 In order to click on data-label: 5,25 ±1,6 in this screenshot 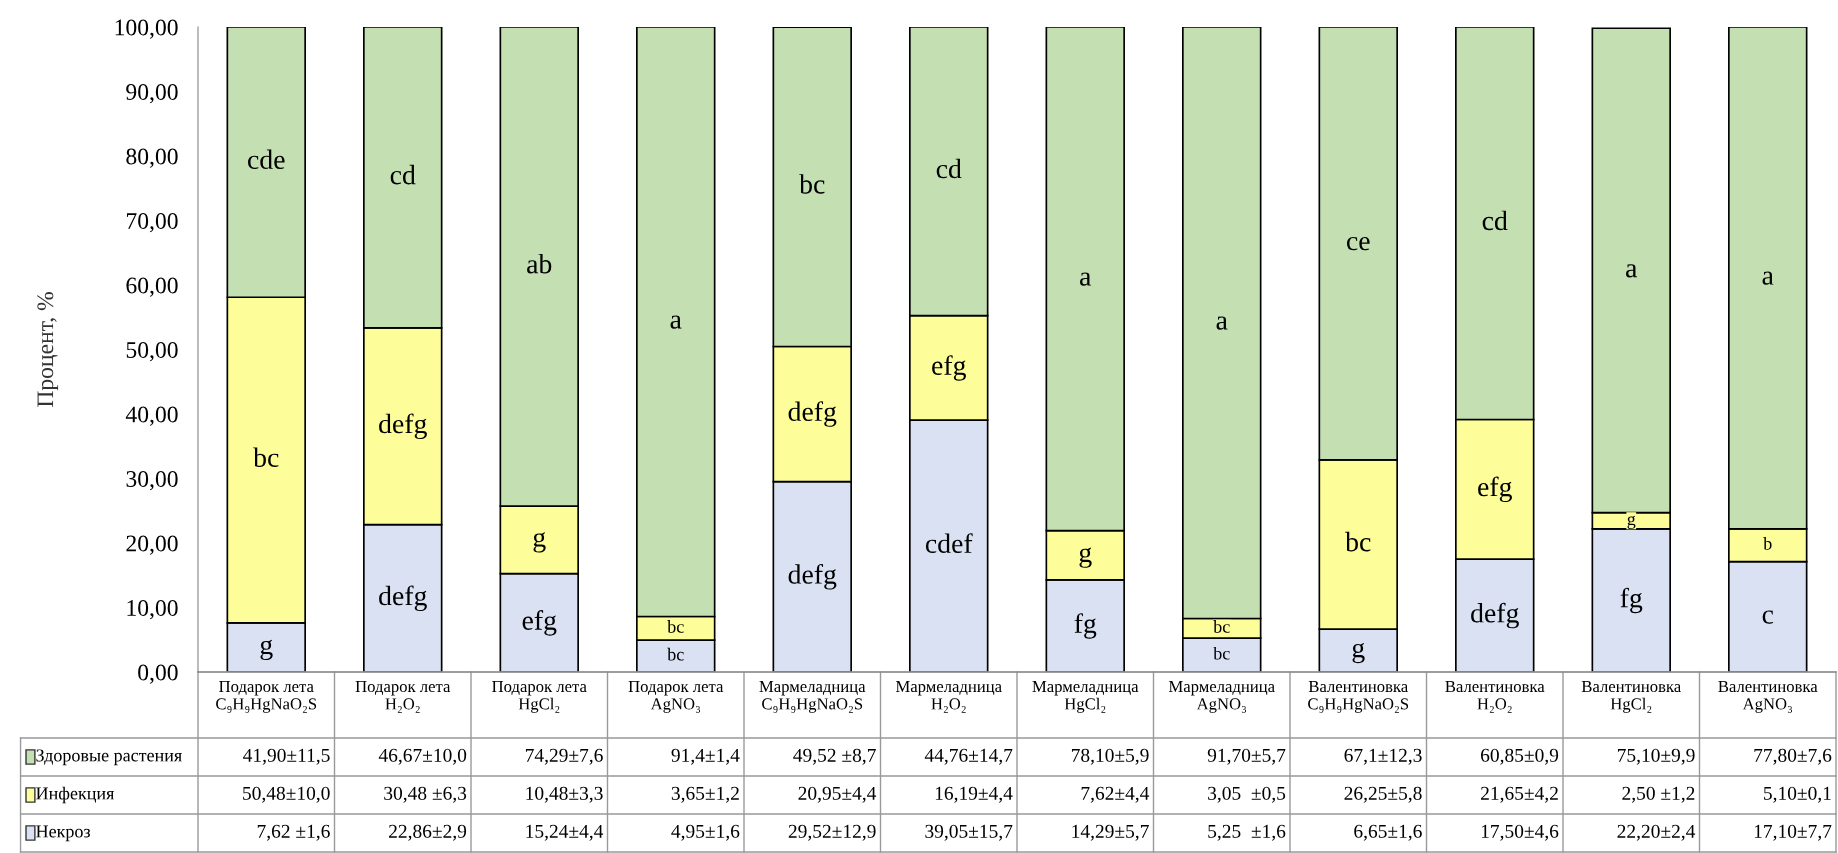, I will do `click(1247, 832)`.